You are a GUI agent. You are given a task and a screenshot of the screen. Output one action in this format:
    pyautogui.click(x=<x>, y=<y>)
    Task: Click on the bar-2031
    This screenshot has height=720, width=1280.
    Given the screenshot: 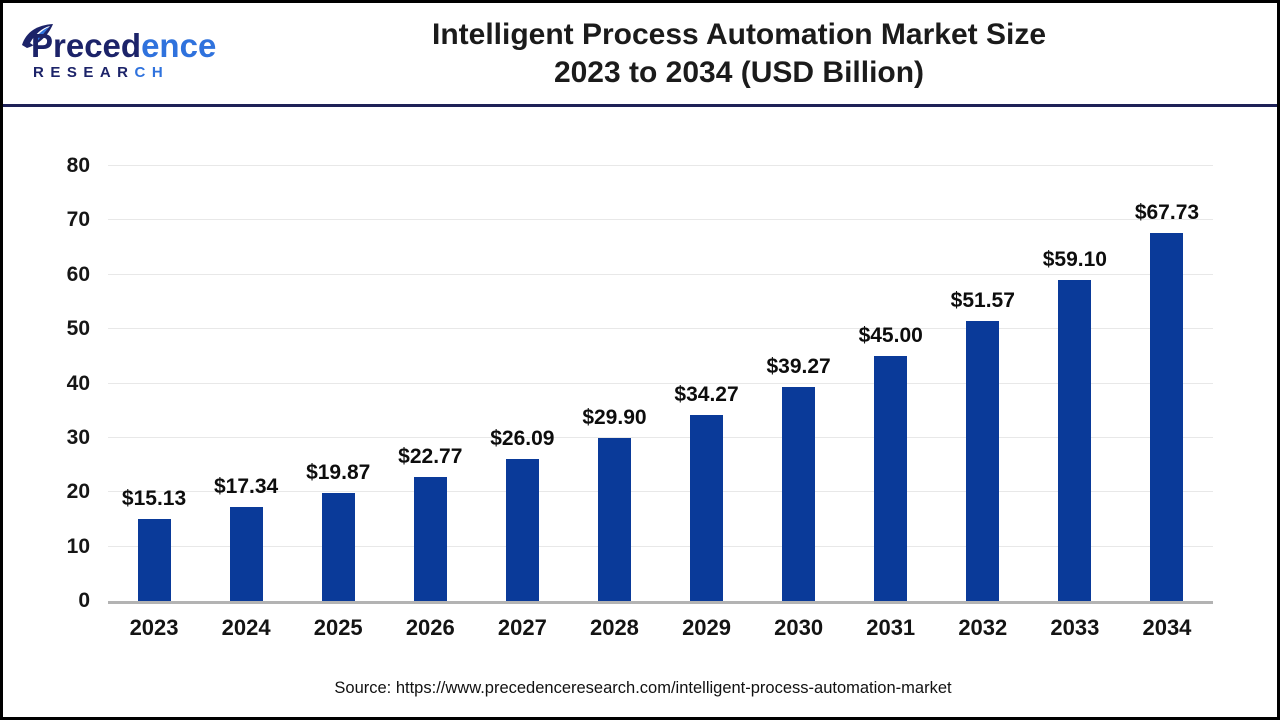 What is the action you would take?
    pyautogui.click(x=891, y=478)
    